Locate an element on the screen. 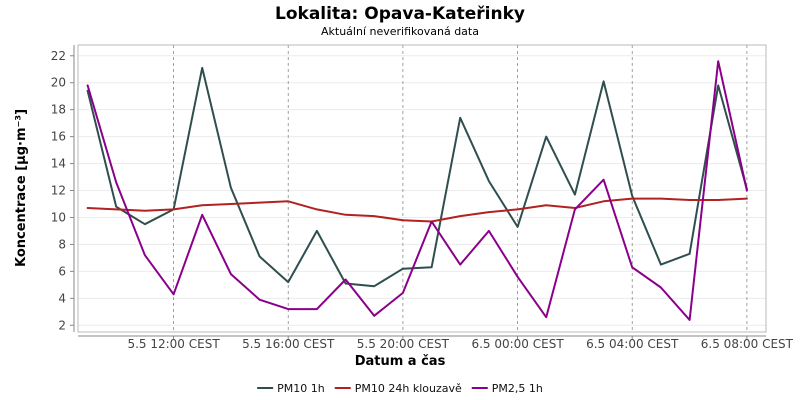  legend-label-2: PM10 24h klouzavě is located at coordinates (408, 388).